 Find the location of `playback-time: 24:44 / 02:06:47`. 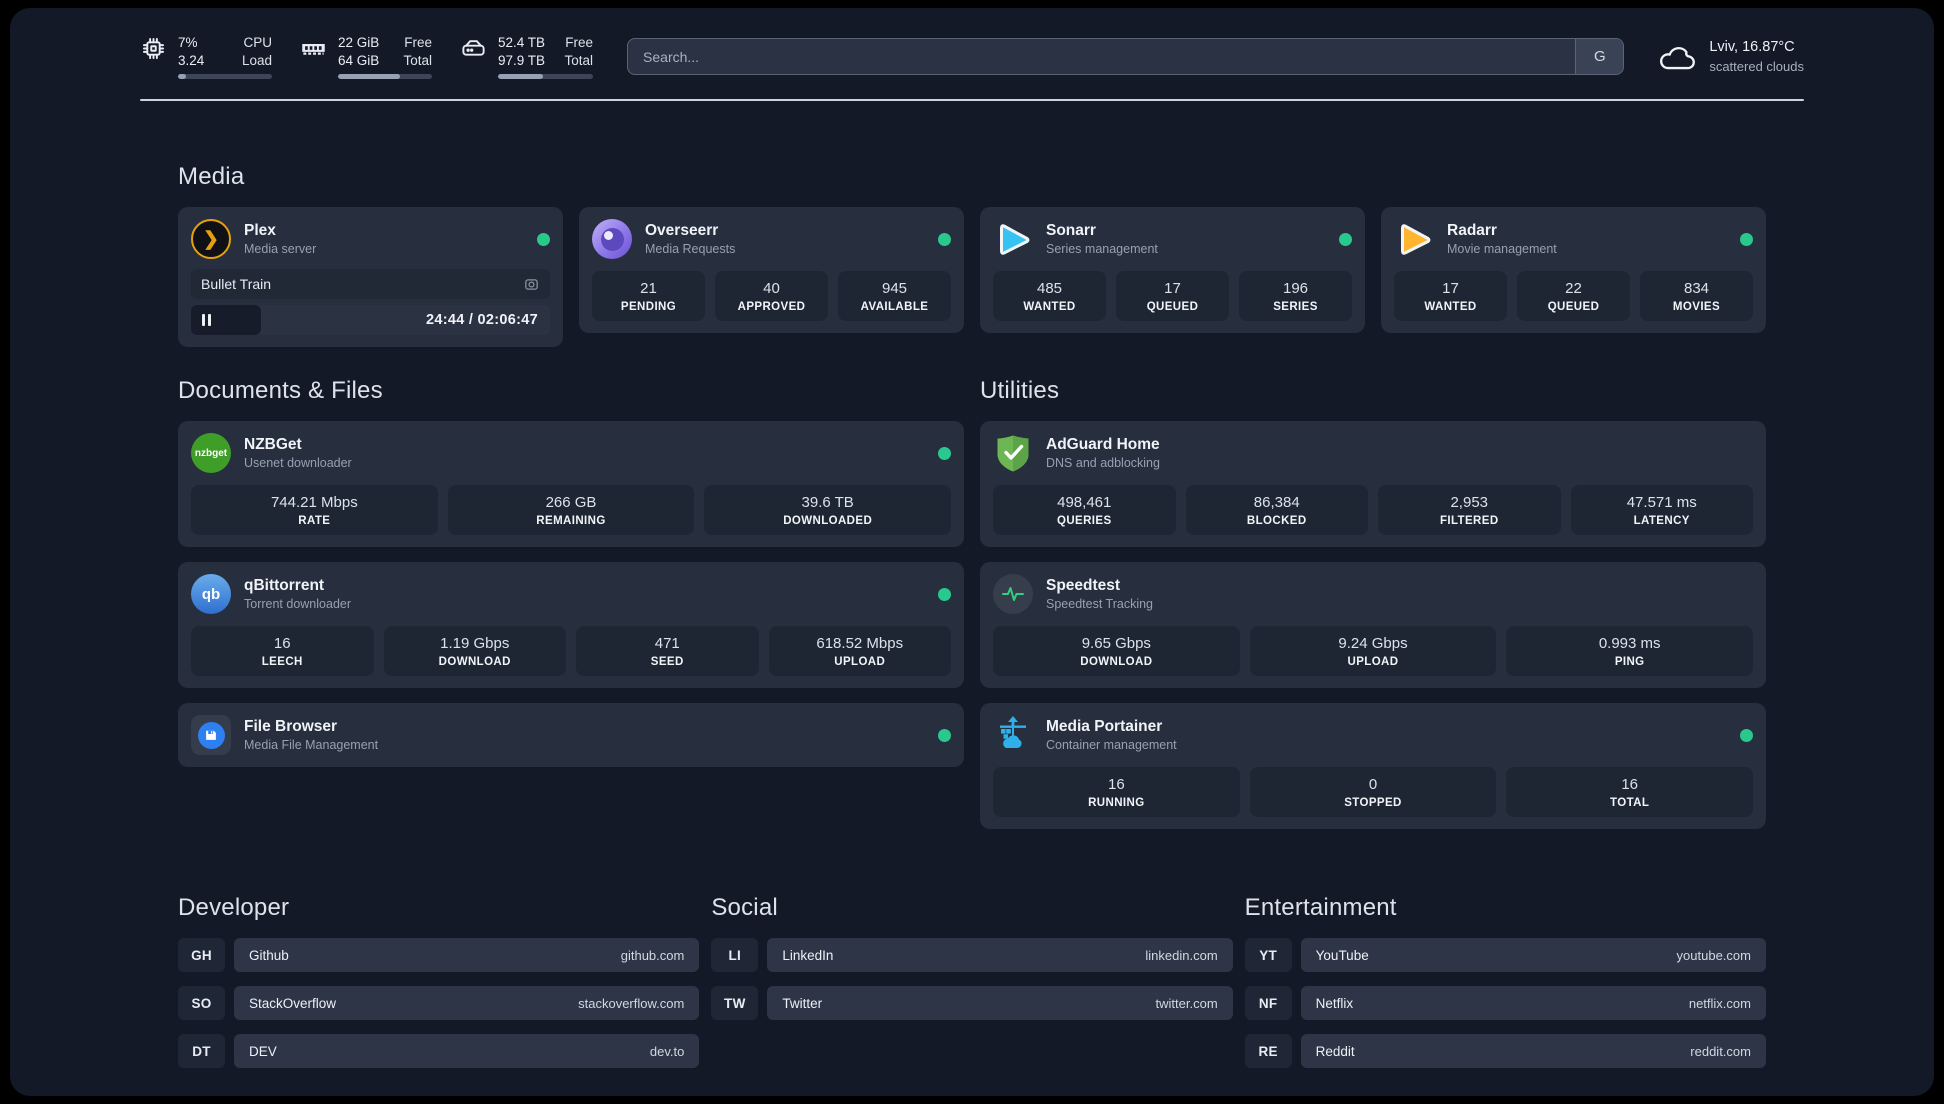

playback-time: 24:44 / 02:06:47 is located at coordinates (481, 320).